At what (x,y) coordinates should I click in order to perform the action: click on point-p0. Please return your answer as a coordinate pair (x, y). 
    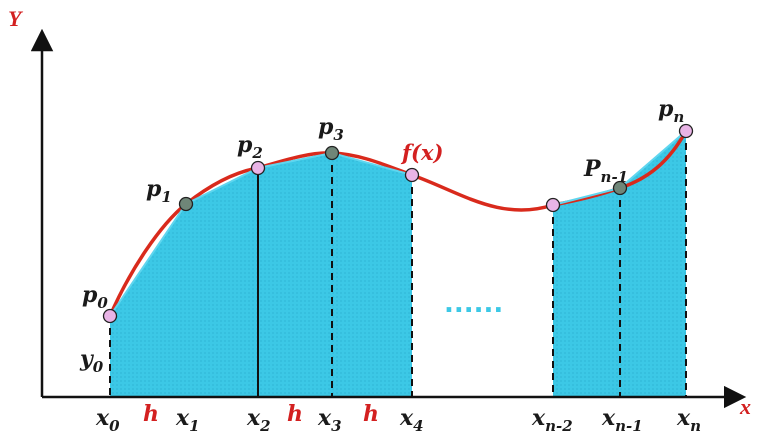
    Looking at the image, I should click on (110, 316).